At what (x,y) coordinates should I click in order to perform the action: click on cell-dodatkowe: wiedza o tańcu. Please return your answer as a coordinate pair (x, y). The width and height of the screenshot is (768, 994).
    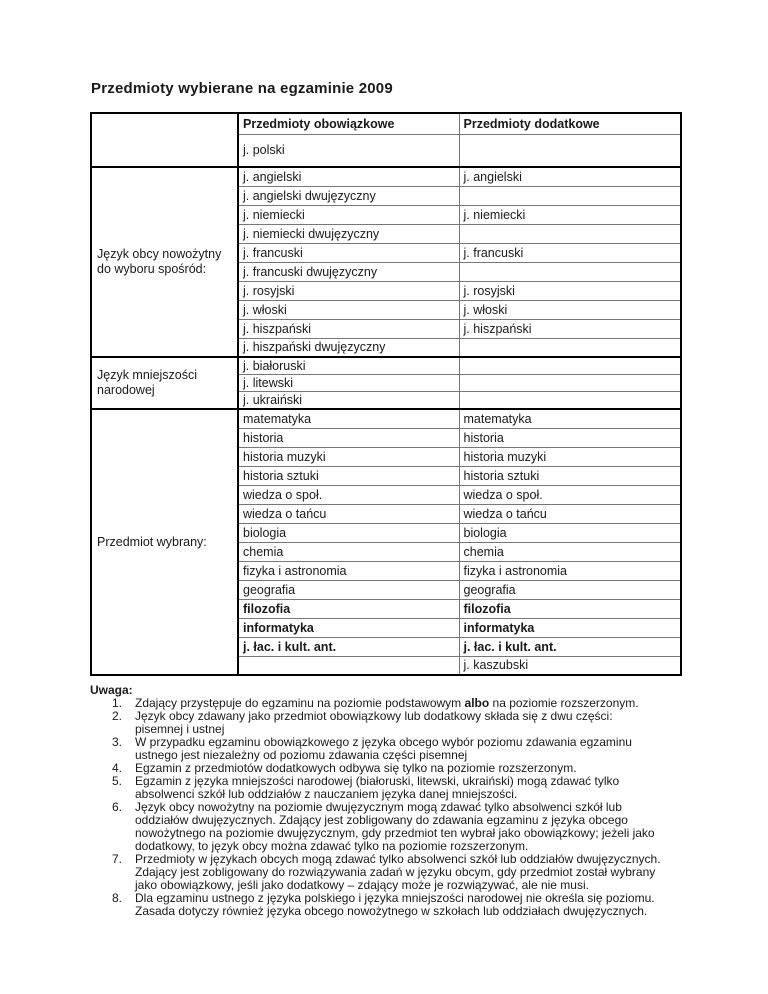
    Looking at the image, I should click on (570, 513).